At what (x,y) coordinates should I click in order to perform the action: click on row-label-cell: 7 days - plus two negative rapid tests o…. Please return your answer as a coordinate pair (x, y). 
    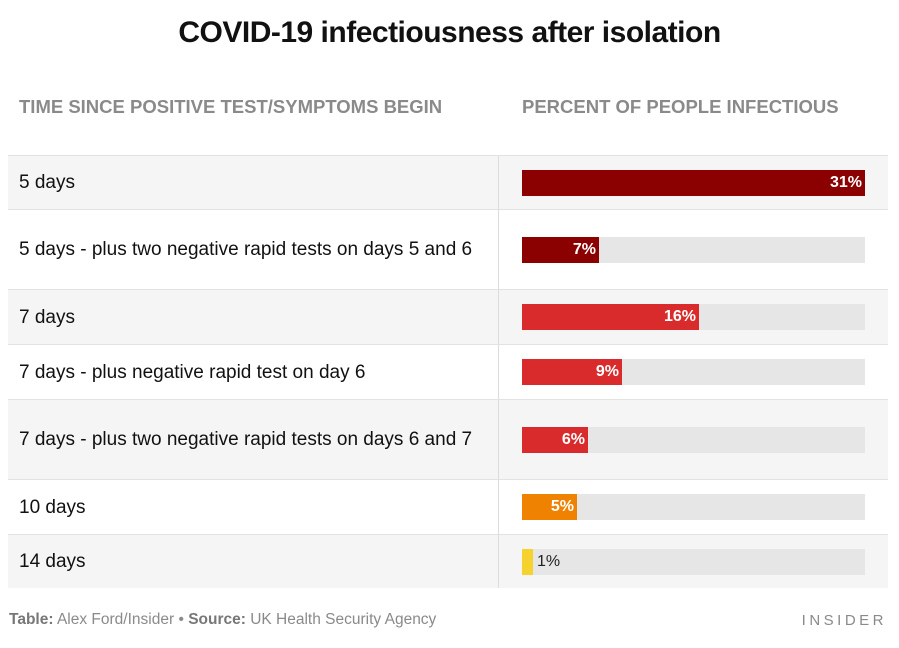
    Looking at the image, I should click on (253, 439).